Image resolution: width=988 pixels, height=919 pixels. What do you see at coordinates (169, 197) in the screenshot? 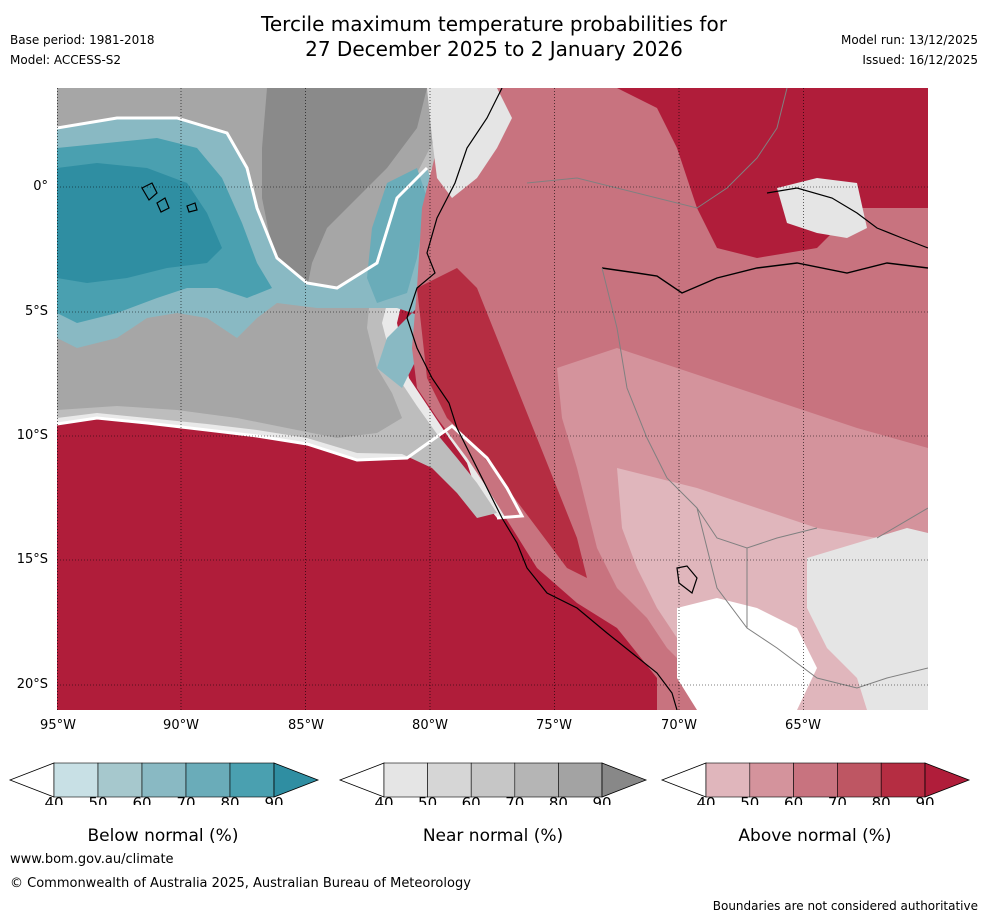
I see `galapagos-islands` at bounding box center [169, 197].